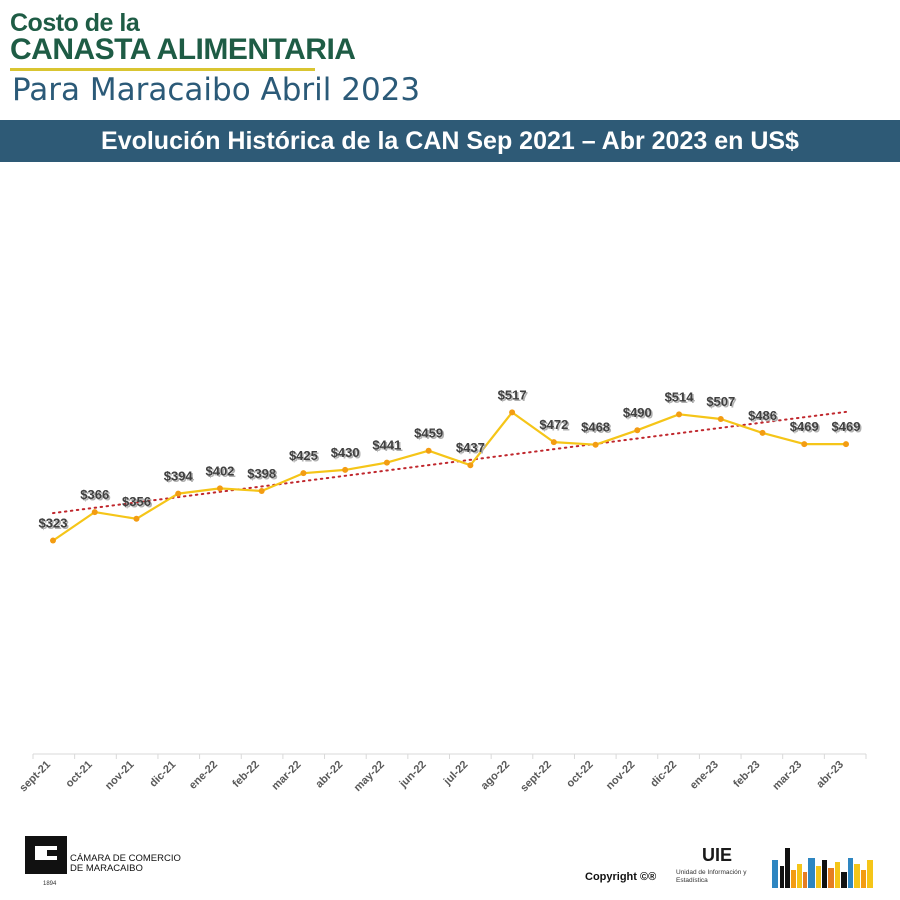  What do you see at coordinates (449, 756) in the screenshot?
I see `x-axis` at bounding box center [449, 756].